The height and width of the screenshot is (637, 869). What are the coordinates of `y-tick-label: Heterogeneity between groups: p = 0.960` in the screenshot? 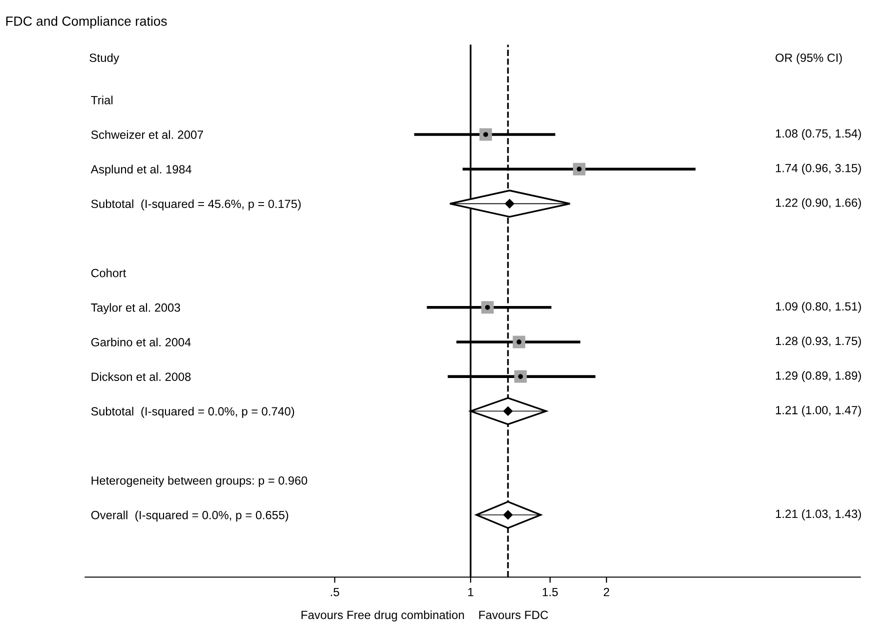 It's located at (200, 482).